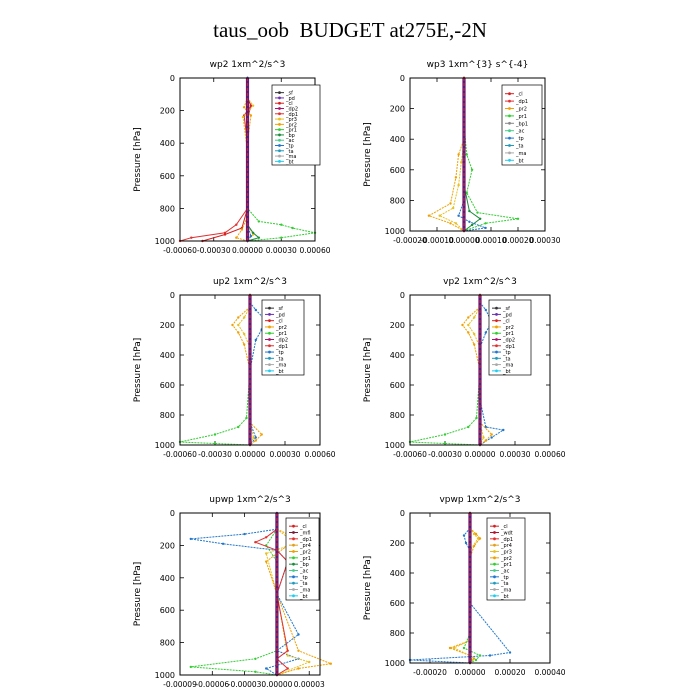 This screenshot has width=700, height=700. I want to click on x-tick-label: 0.00020, so click(509, 672).